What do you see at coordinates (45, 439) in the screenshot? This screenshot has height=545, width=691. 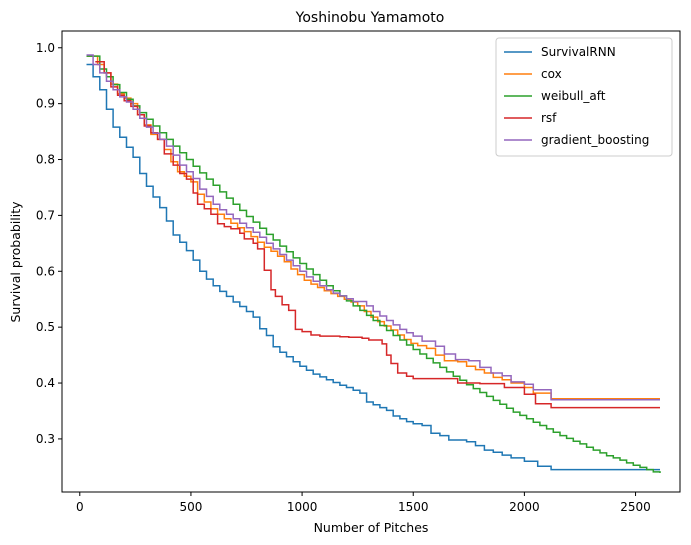 I see `y-tick-label: 0.3` at bounding box center [45, 439].